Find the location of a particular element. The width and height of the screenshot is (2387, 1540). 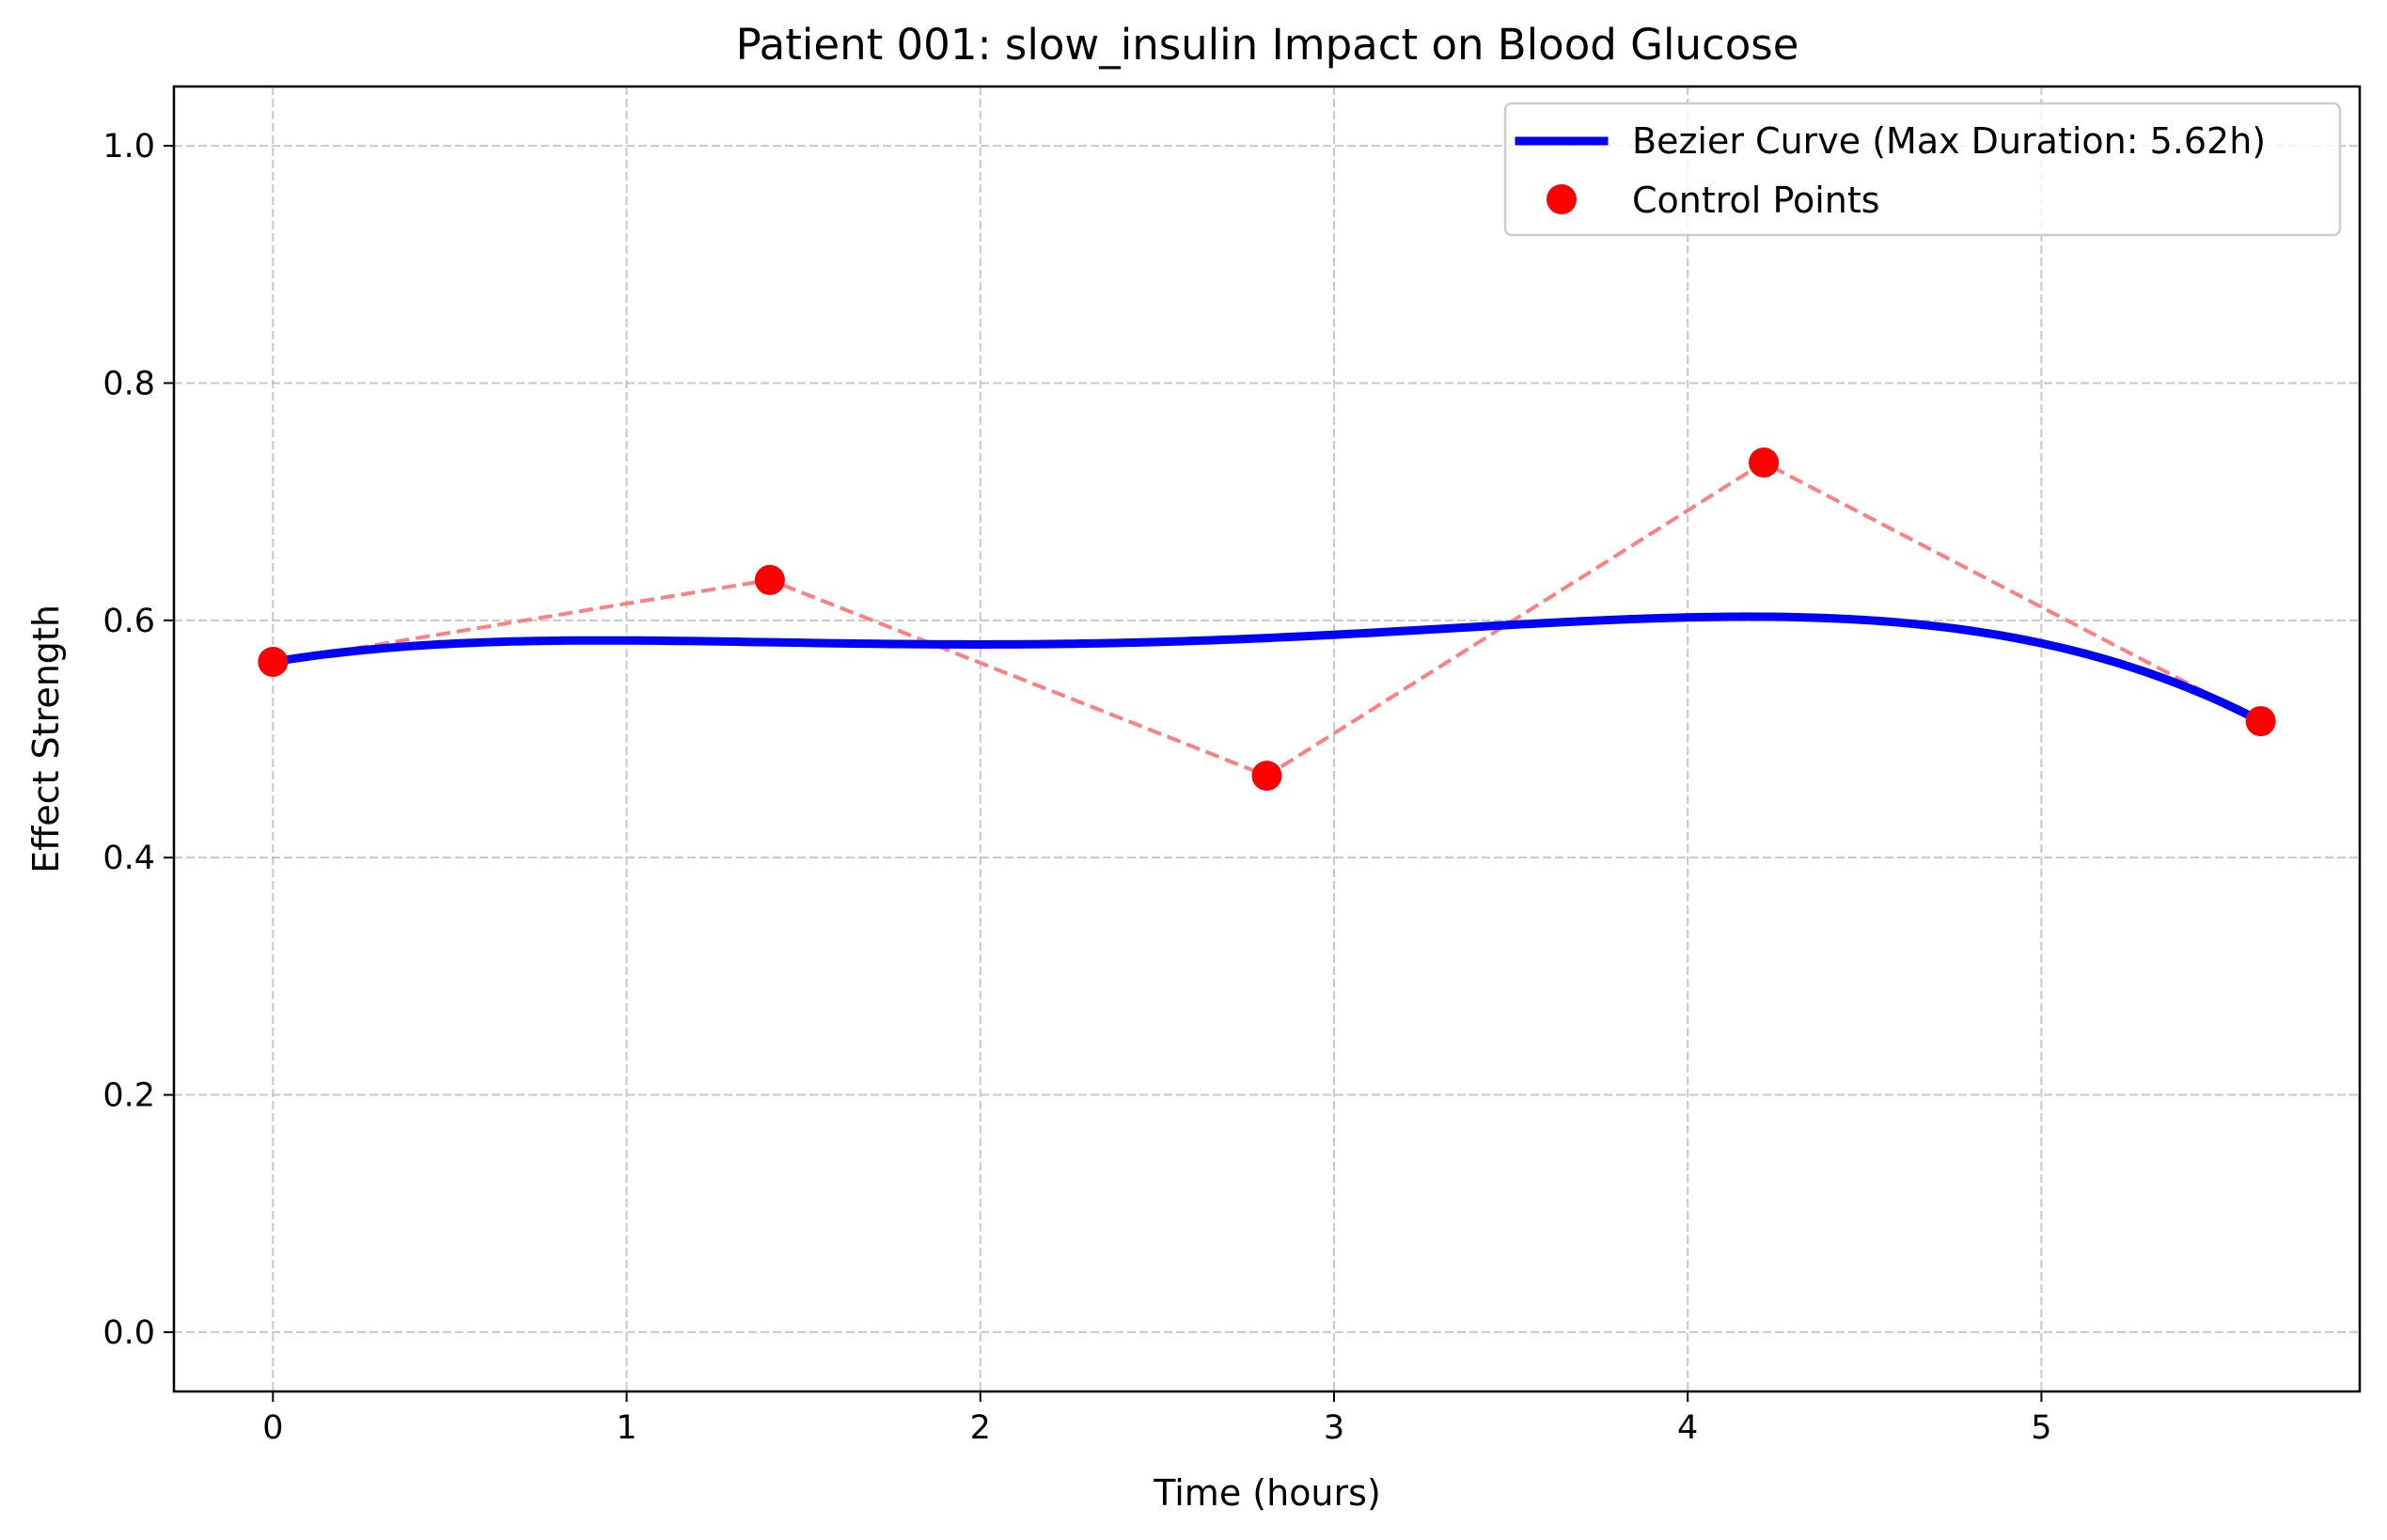

x-axis-ticks: 0 1 2 3 4 5 is located at coordinates (1157, 1419).